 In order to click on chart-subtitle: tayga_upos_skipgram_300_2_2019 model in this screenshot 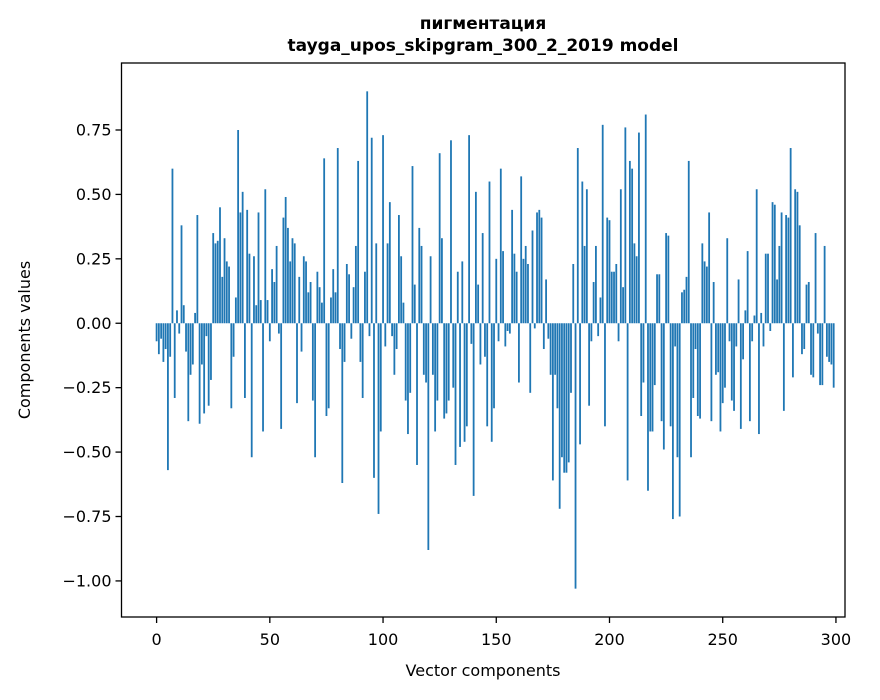, I will do `click(483, 46)`.